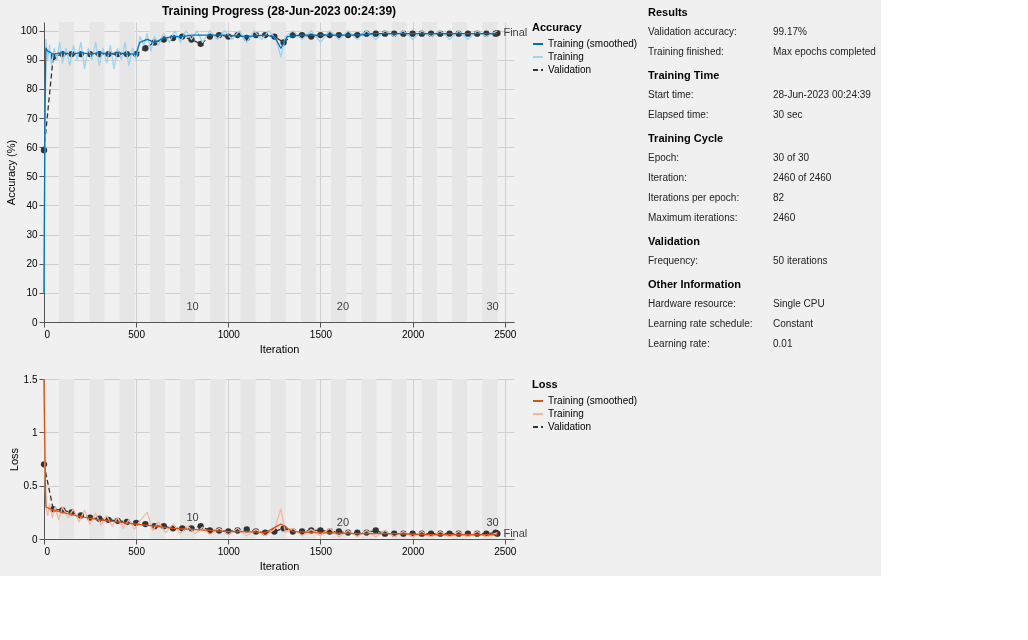  What do you see at coordinates (686, 138) in the screenshot?
I see `text: Training Cycle` at bounding box center [686, 138].